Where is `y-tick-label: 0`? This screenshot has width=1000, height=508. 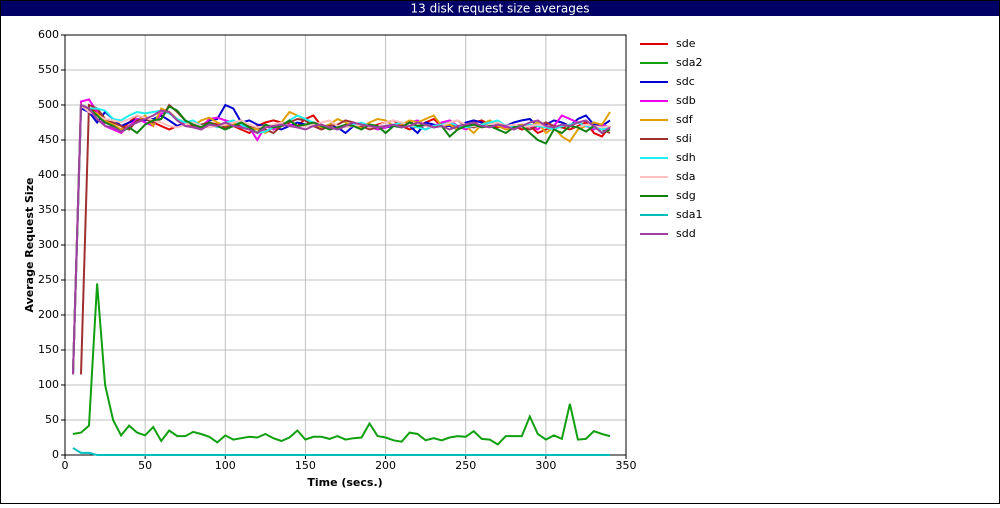
y-tick-label: 0 is located at coordinates (55, 454).